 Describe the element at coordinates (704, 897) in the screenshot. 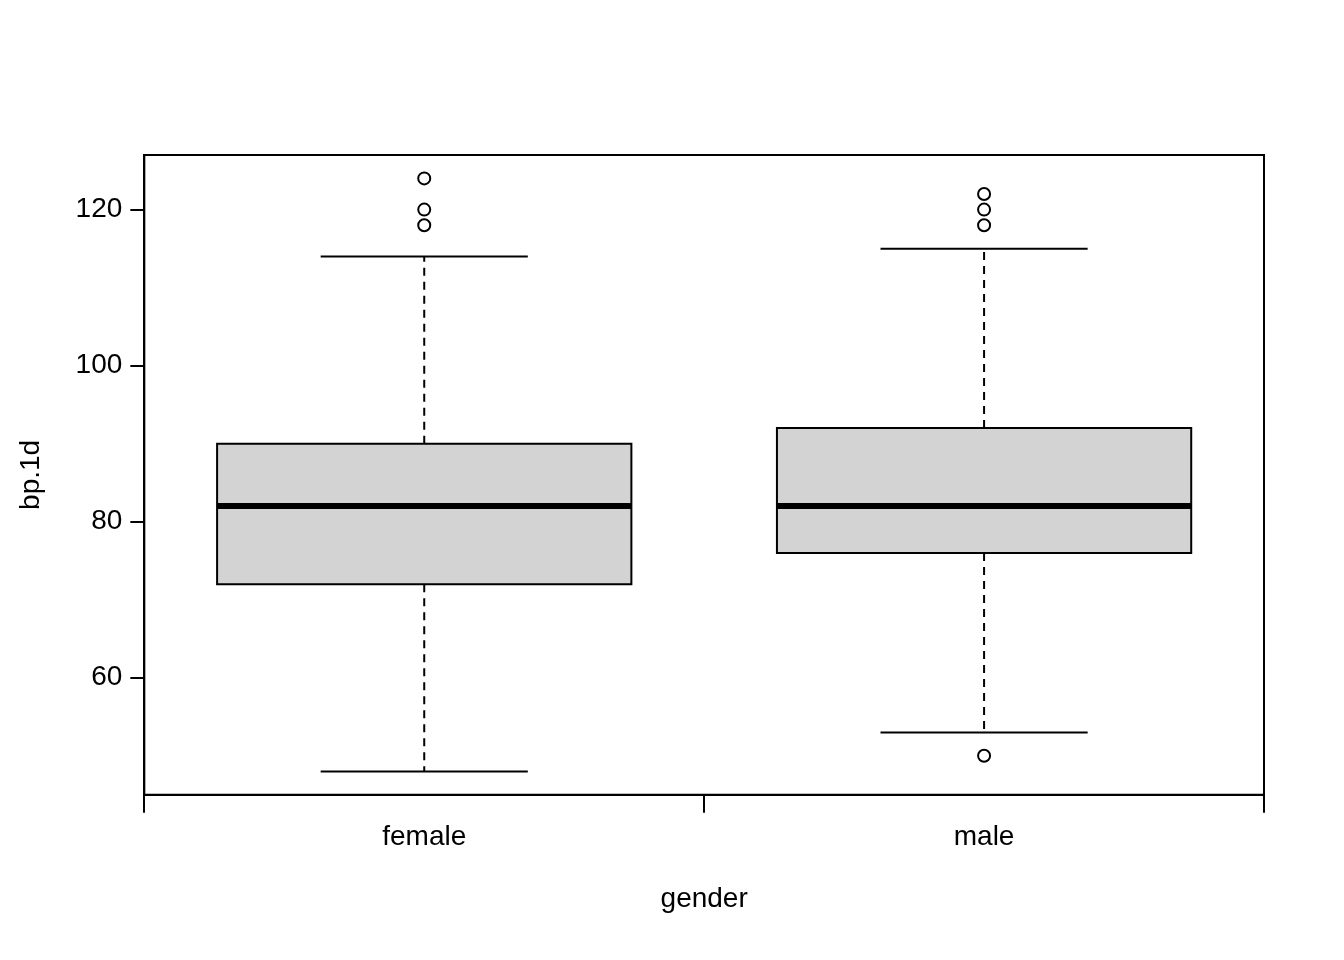

I see `x-axis-title: gender` at that location.